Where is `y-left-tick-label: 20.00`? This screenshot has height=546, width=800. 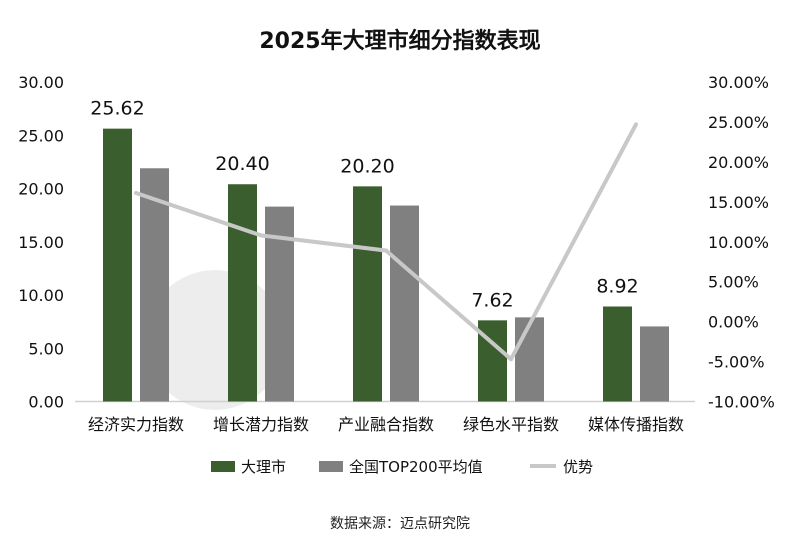 y-left-tick-label: 20.00 is located at coordinates (41, 189).